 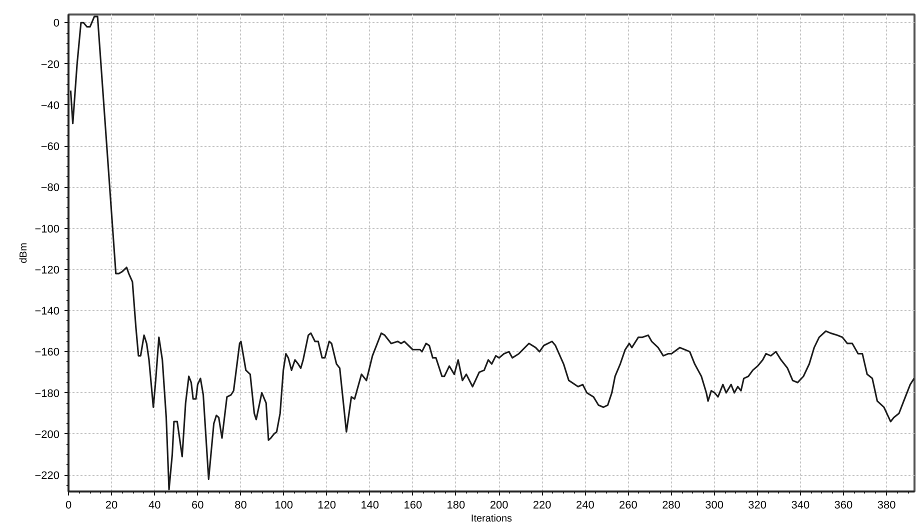 I want to click on x-tick-label: 260, so click(x=628, y=506).